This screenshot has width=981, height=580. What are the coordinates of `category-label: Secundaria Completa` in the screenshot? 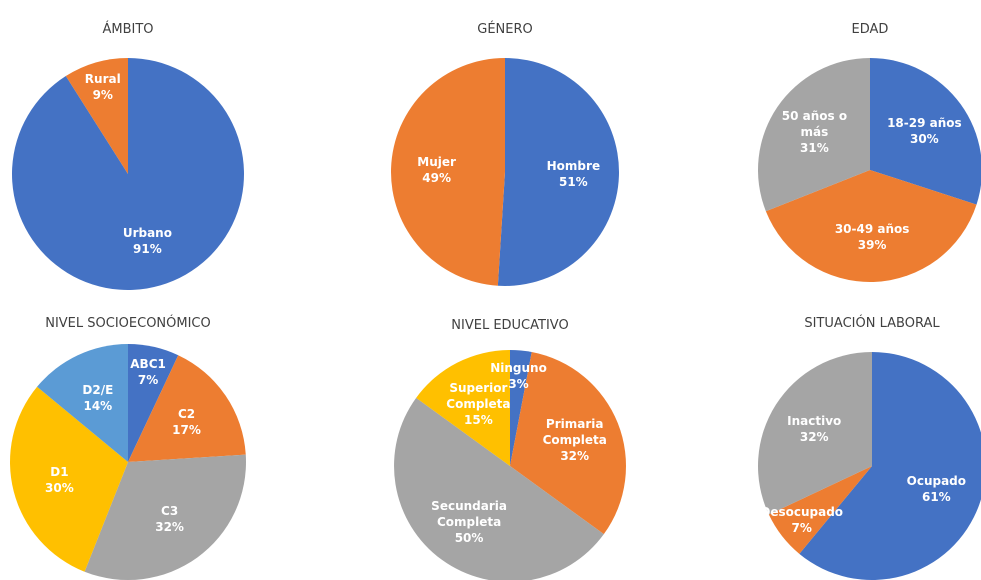 It's located at (469, 514).